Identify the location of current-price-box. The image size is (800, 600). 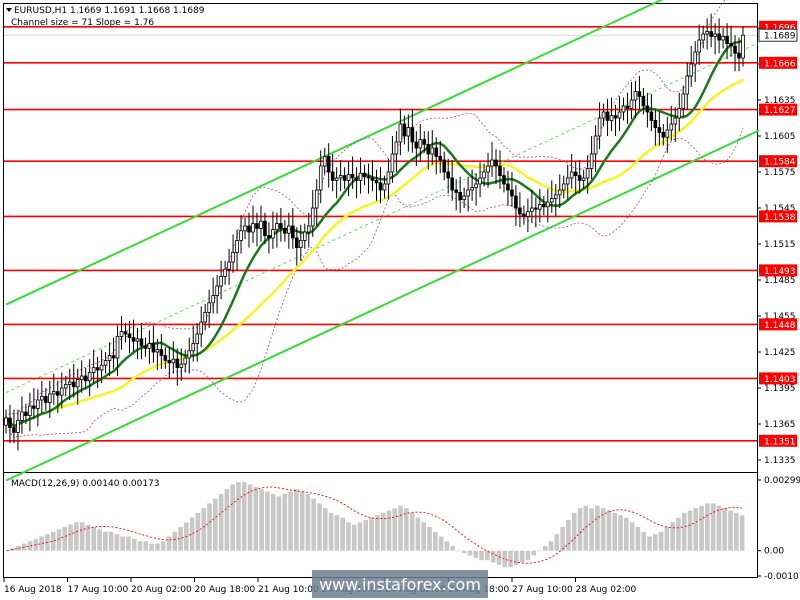
(778, 35).